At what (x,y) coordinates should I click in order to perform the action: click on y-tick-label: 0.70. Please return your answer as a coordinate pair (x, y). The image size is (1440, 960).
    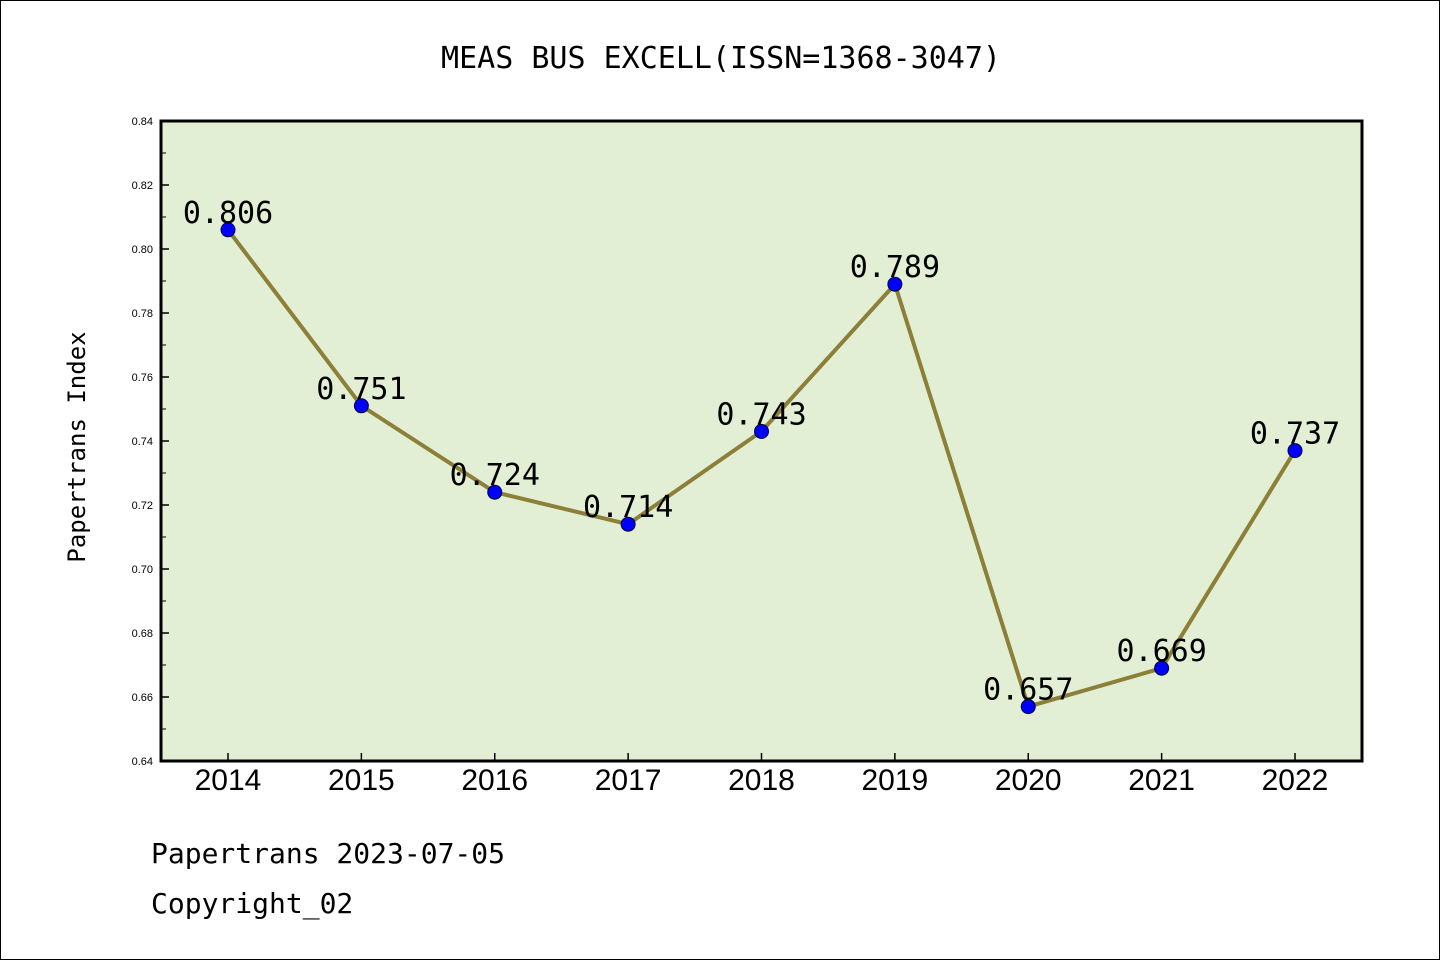
    Looking at the image, I should click on (142, 570).